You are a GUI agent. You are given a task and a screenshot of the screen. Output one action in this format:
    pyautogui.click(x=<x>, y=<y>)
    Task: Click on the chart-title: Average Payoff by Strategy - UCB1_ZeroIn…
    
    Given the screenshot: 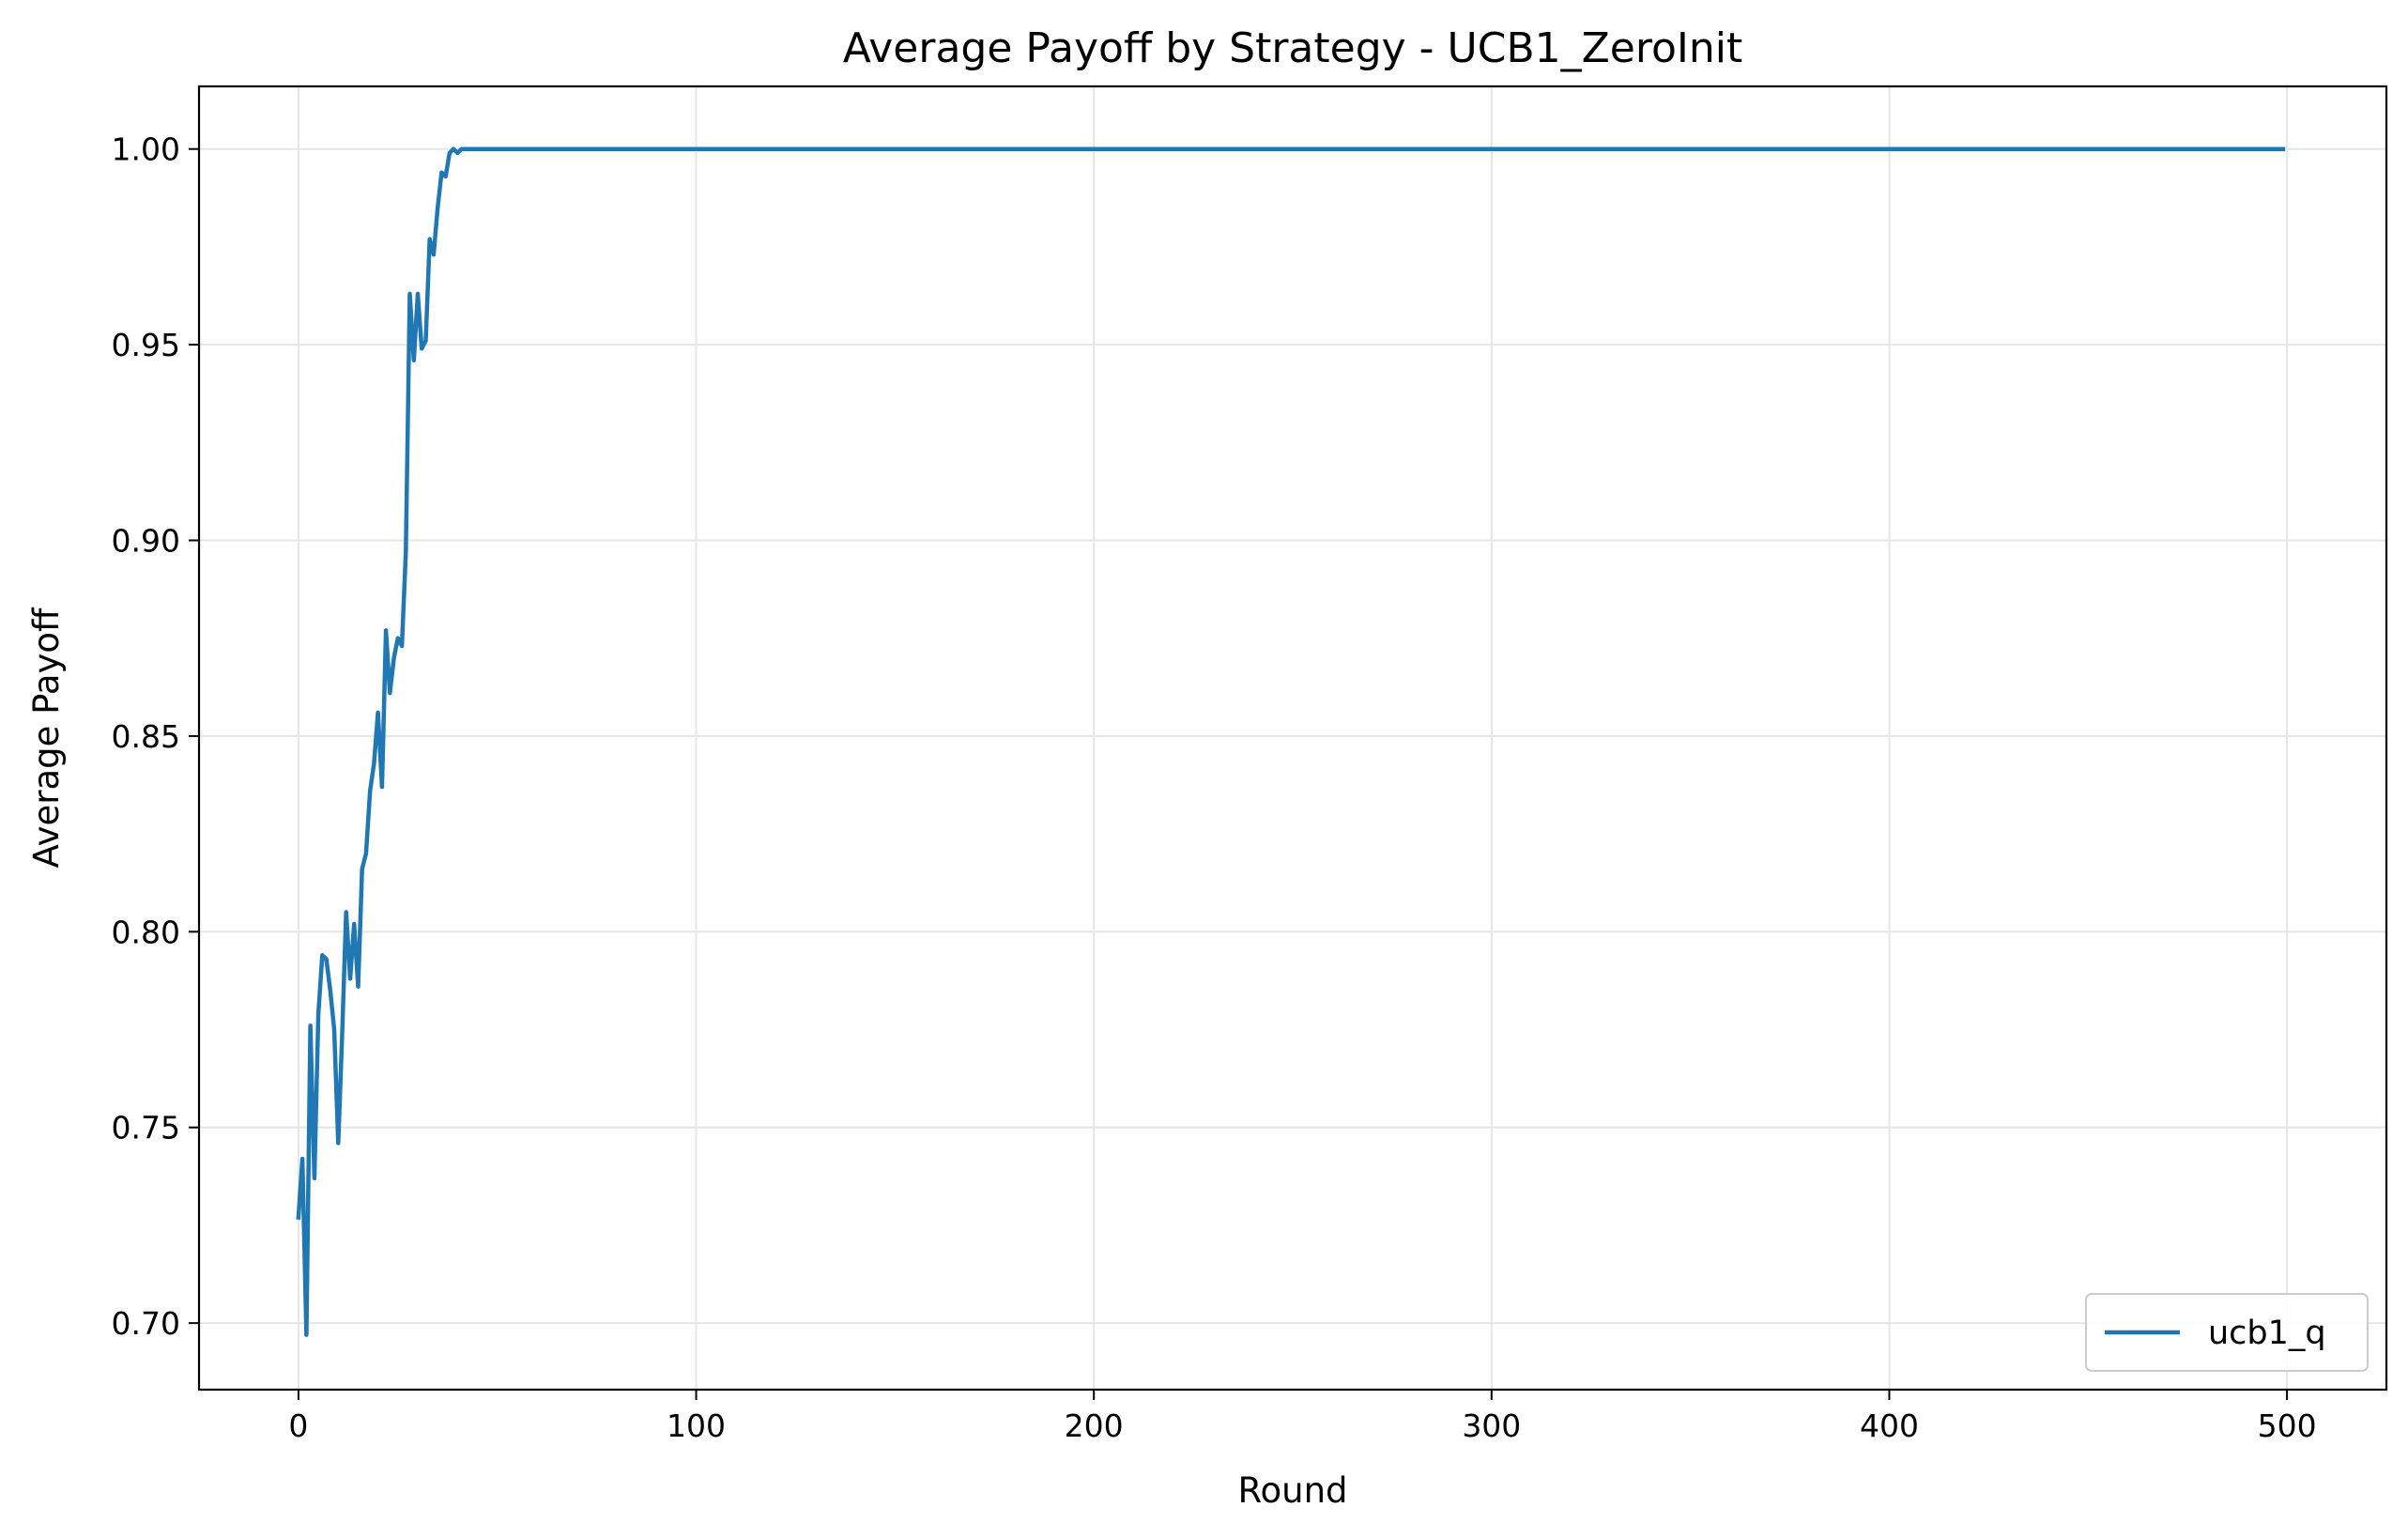 What is the action you would take?
    pyautogui.click(x=1292, y=48)
    